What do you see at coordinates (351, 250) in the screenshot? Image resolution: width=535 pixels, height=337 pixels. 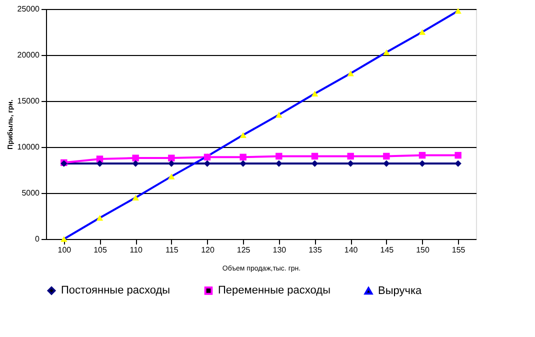 I see `x-tick-label: 140` at bounding box center [351, 250].